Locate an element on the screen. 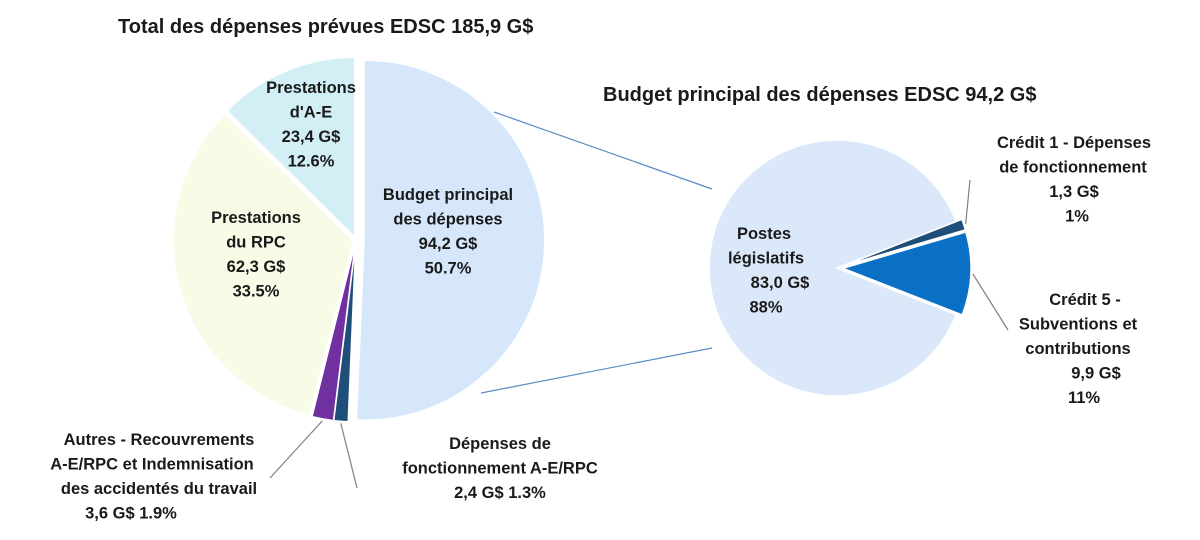 The image size is (1200, 540). label-du-rpc: du RPC is located at coordinates (256, 243).